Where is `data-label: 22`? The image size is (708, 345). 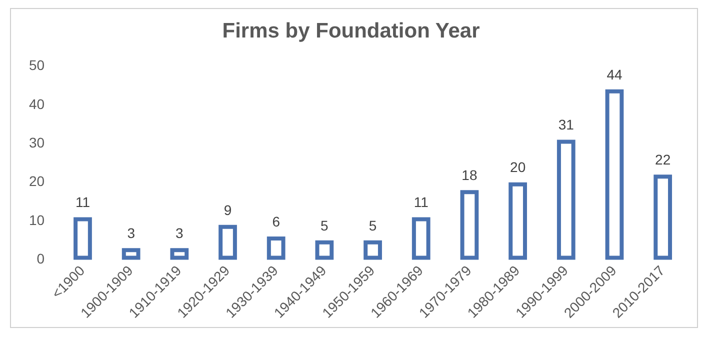 data-label: 22 is located at coordinates (663, 159).